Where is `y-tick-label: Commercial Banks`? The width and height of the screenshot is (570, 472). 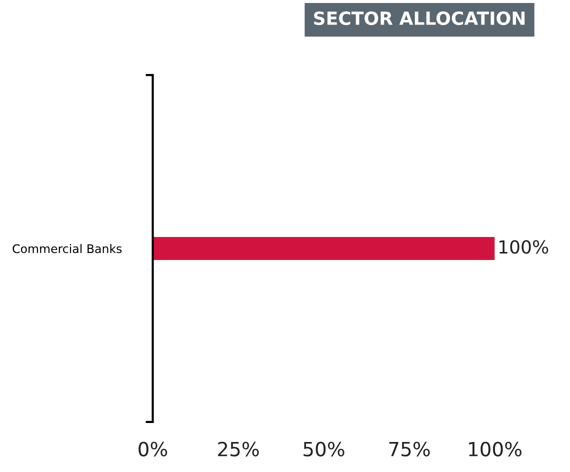
y-tick-label: Commercial Banks is located at coordinates (67, 249).